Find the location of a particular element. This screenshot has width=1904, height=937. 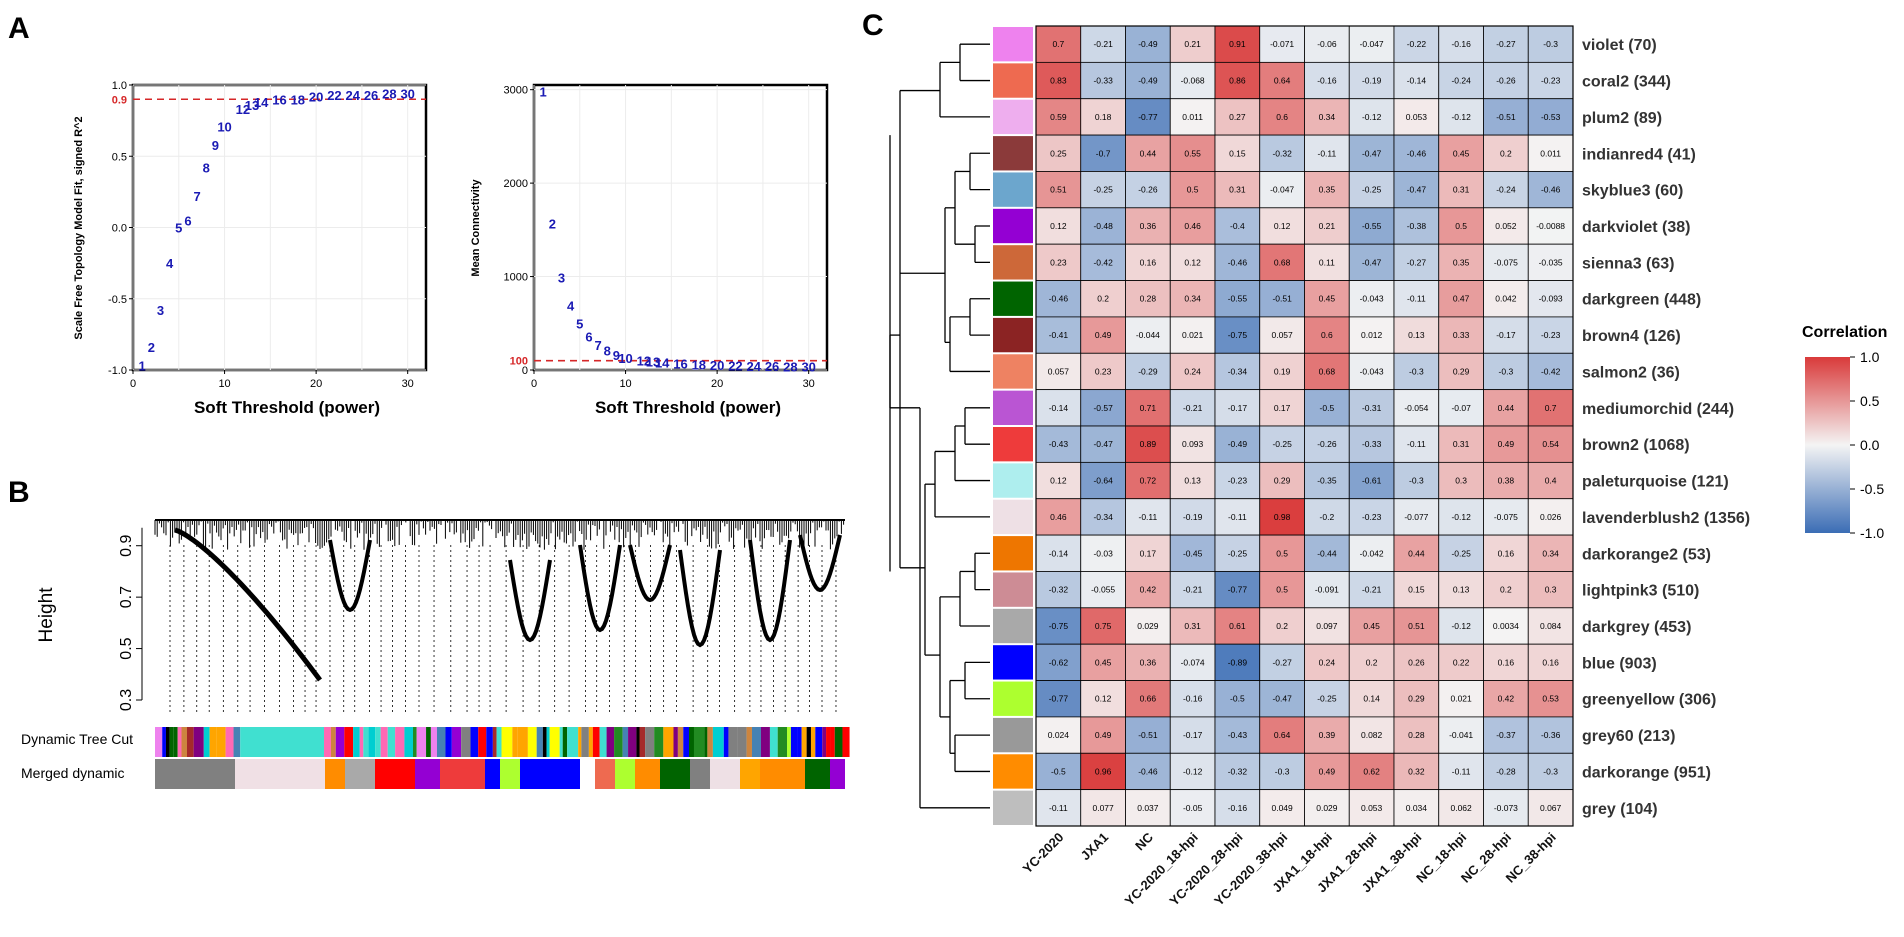

panel-label-a: A is located at coordinates (19, 28).